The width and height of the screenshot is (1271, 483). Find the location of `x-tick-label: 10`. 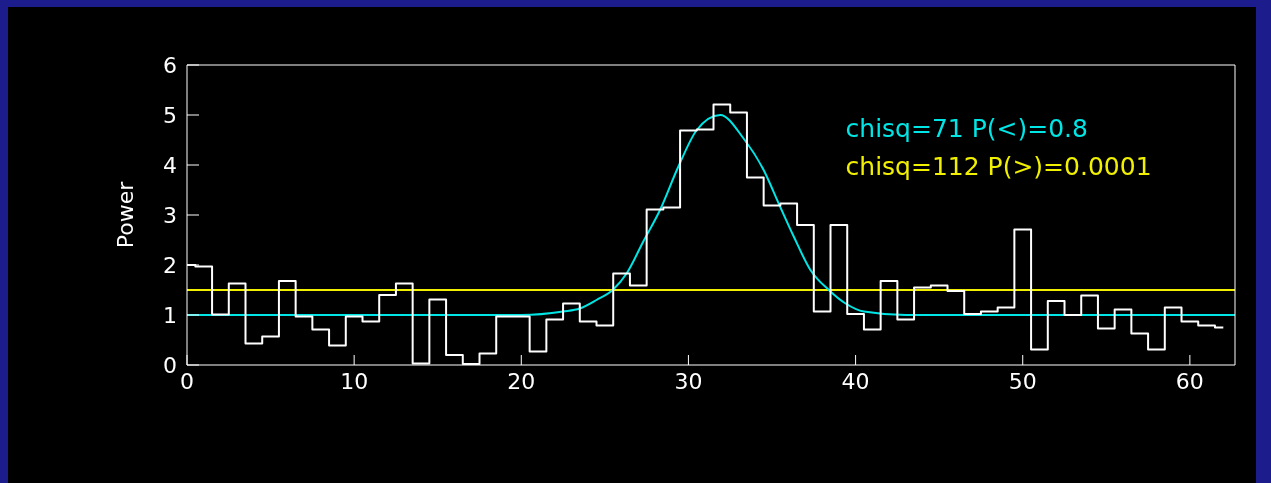

x-tick-label: 10 is located at coordinates (354, 381).